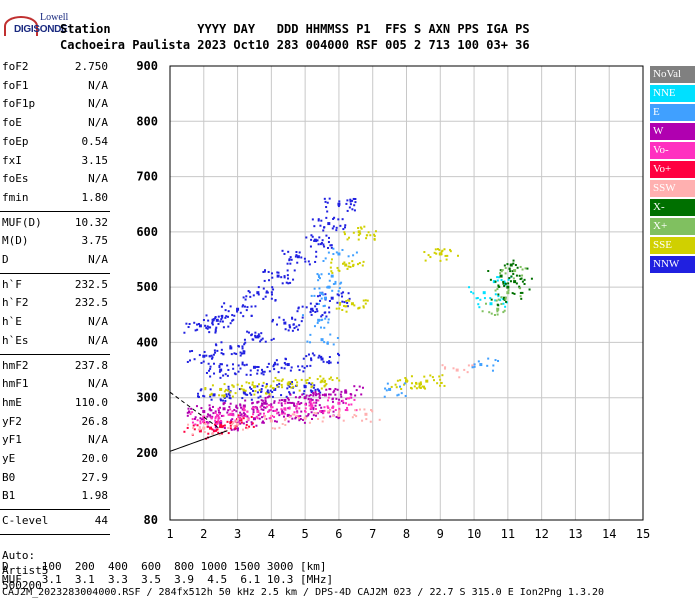 The height and width of the screenshot is (600, 700). Describe the element at coordinates (55, 496) in the screenshot. I see `param-row: B1 1.98` at that location.